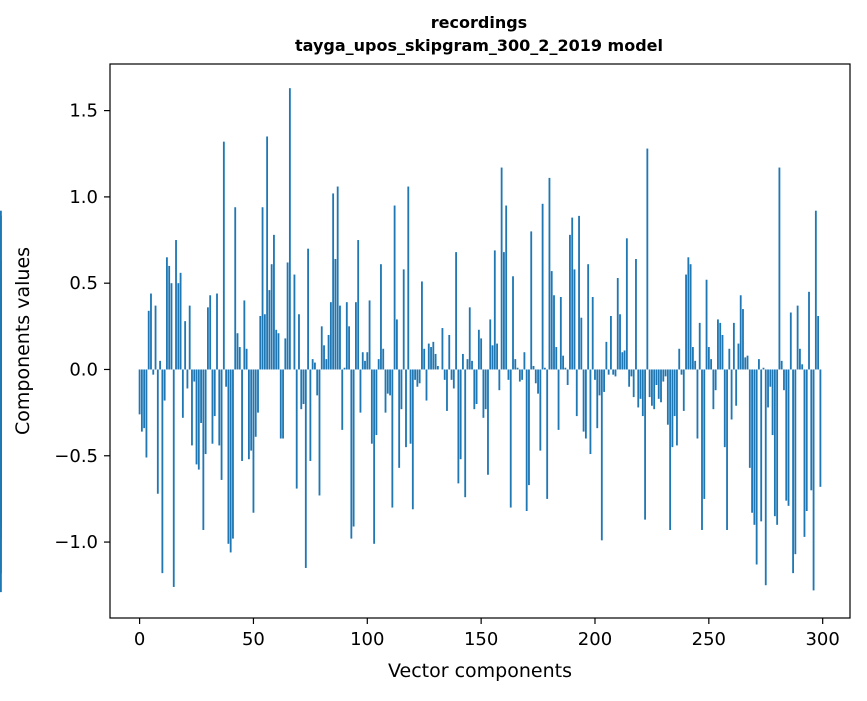  Describe the element at coordinates (709, 639) in the screenshot. I see `x-tick-label-250: 250` at that location.